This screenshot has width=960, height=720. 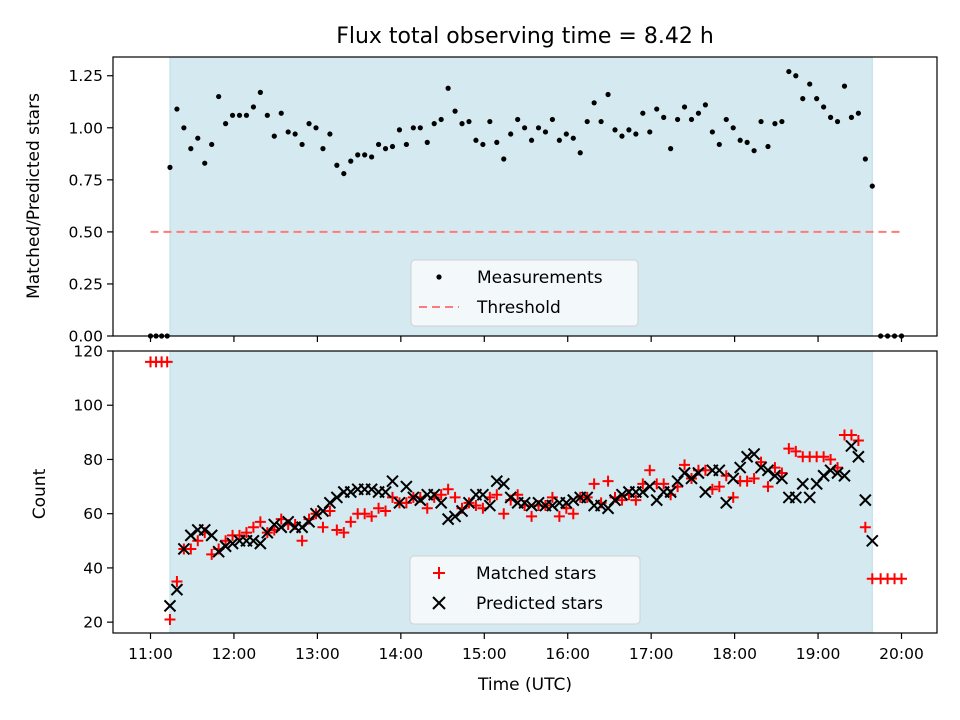 I want to click on legend-measurements-marker, so click(x=439, y=277).